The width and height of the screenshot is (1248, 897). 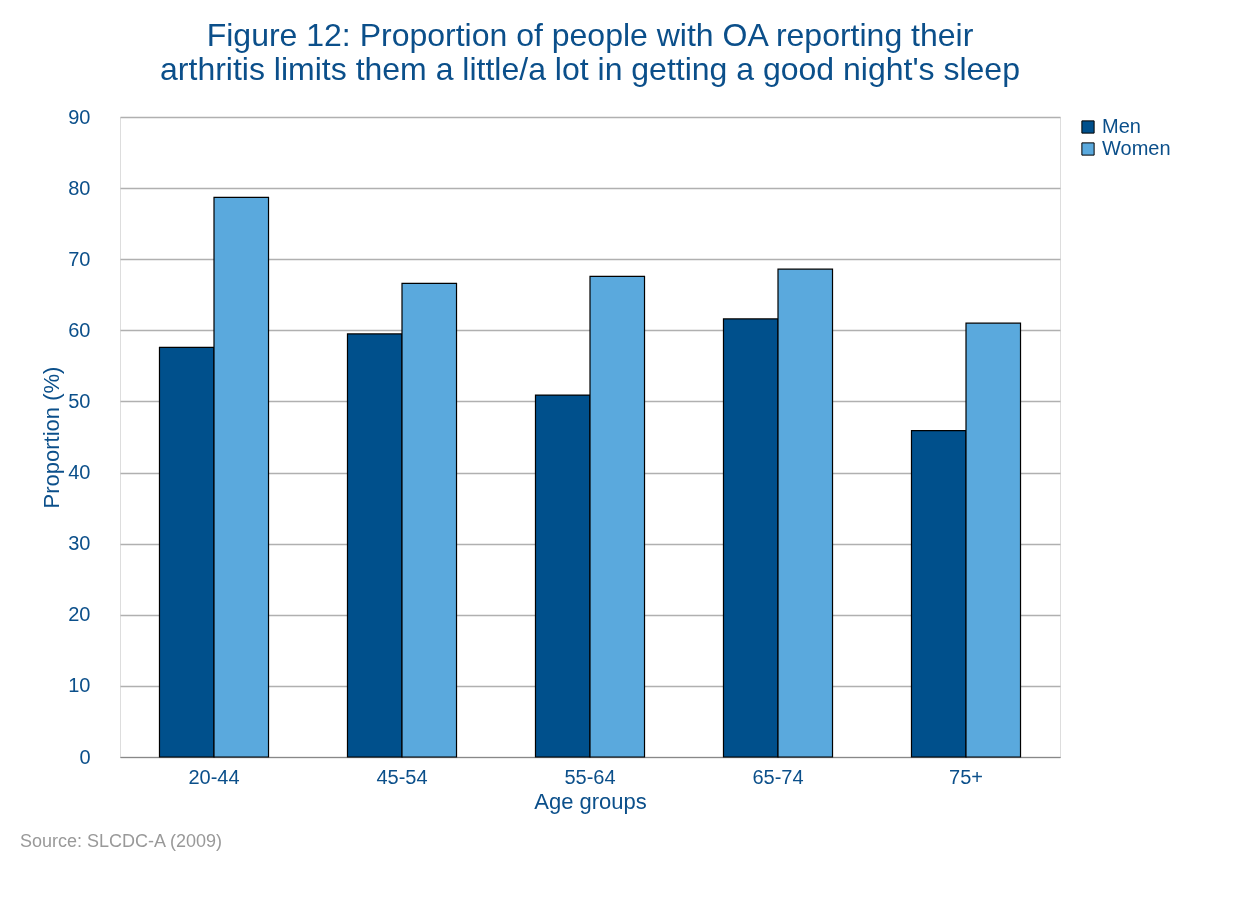 I want to click on y-tick-label: 90, so click(x=79, y=116).